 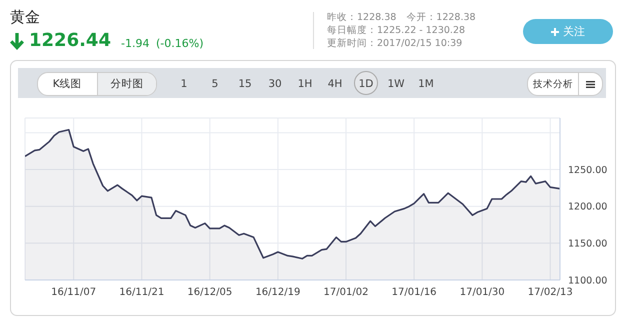 What do you see at coordinates (396, 30) in the screenshot?
I see `text: 每日幅度：1225.22 - 1230.28` at bounding box center [396, 30].